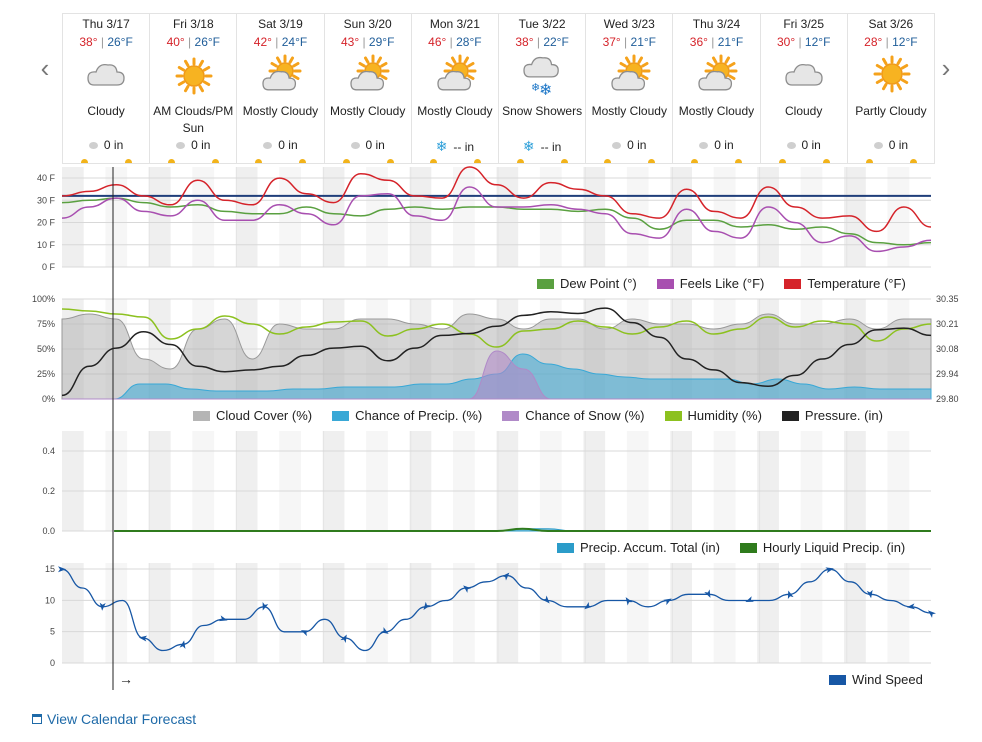 This screenshot has width=982, height=742. I want to click on weather-icon-wrap: ❄ ❄, so click(542, 76).